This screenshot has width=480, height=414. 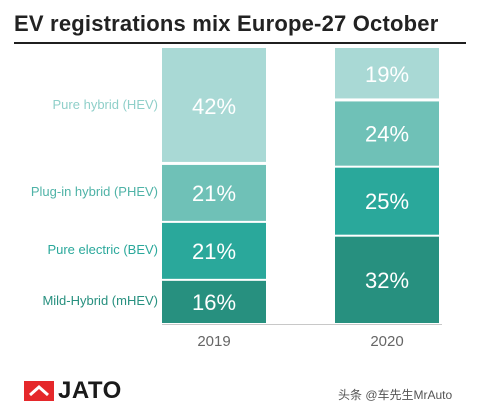 I want to click on x-tick-label: 2020, so click(x=387, y=341).